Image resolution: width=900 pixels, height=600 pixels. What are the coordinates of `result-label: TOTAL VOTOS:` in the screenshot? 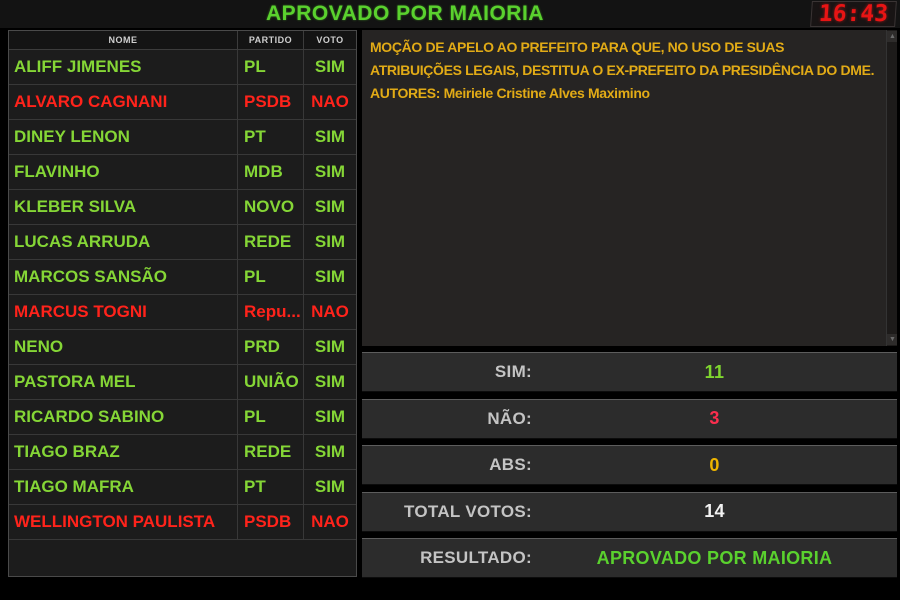 It's located at (468, 511).